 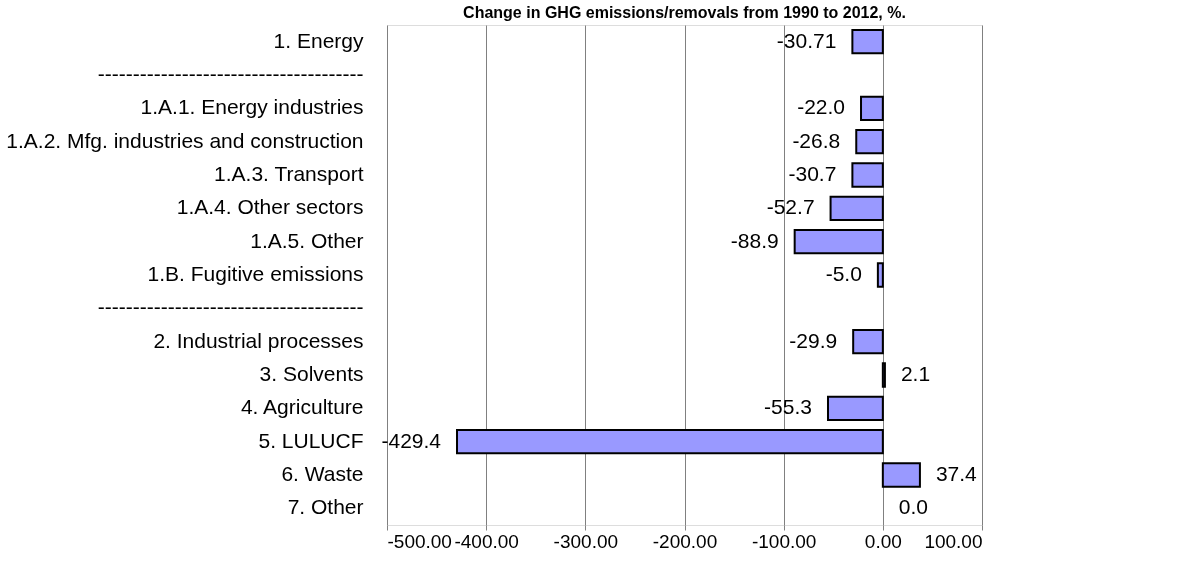 I want to click on data-label: 37.4, so click(x=956, y=473).